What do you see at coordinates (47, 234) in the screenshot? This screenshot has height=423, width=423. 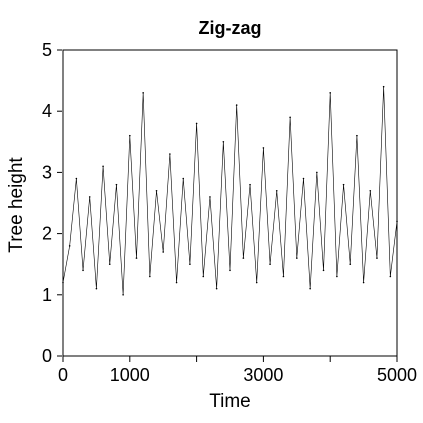 I see `y-tick-label: 2` at bounding box center [47, 234].